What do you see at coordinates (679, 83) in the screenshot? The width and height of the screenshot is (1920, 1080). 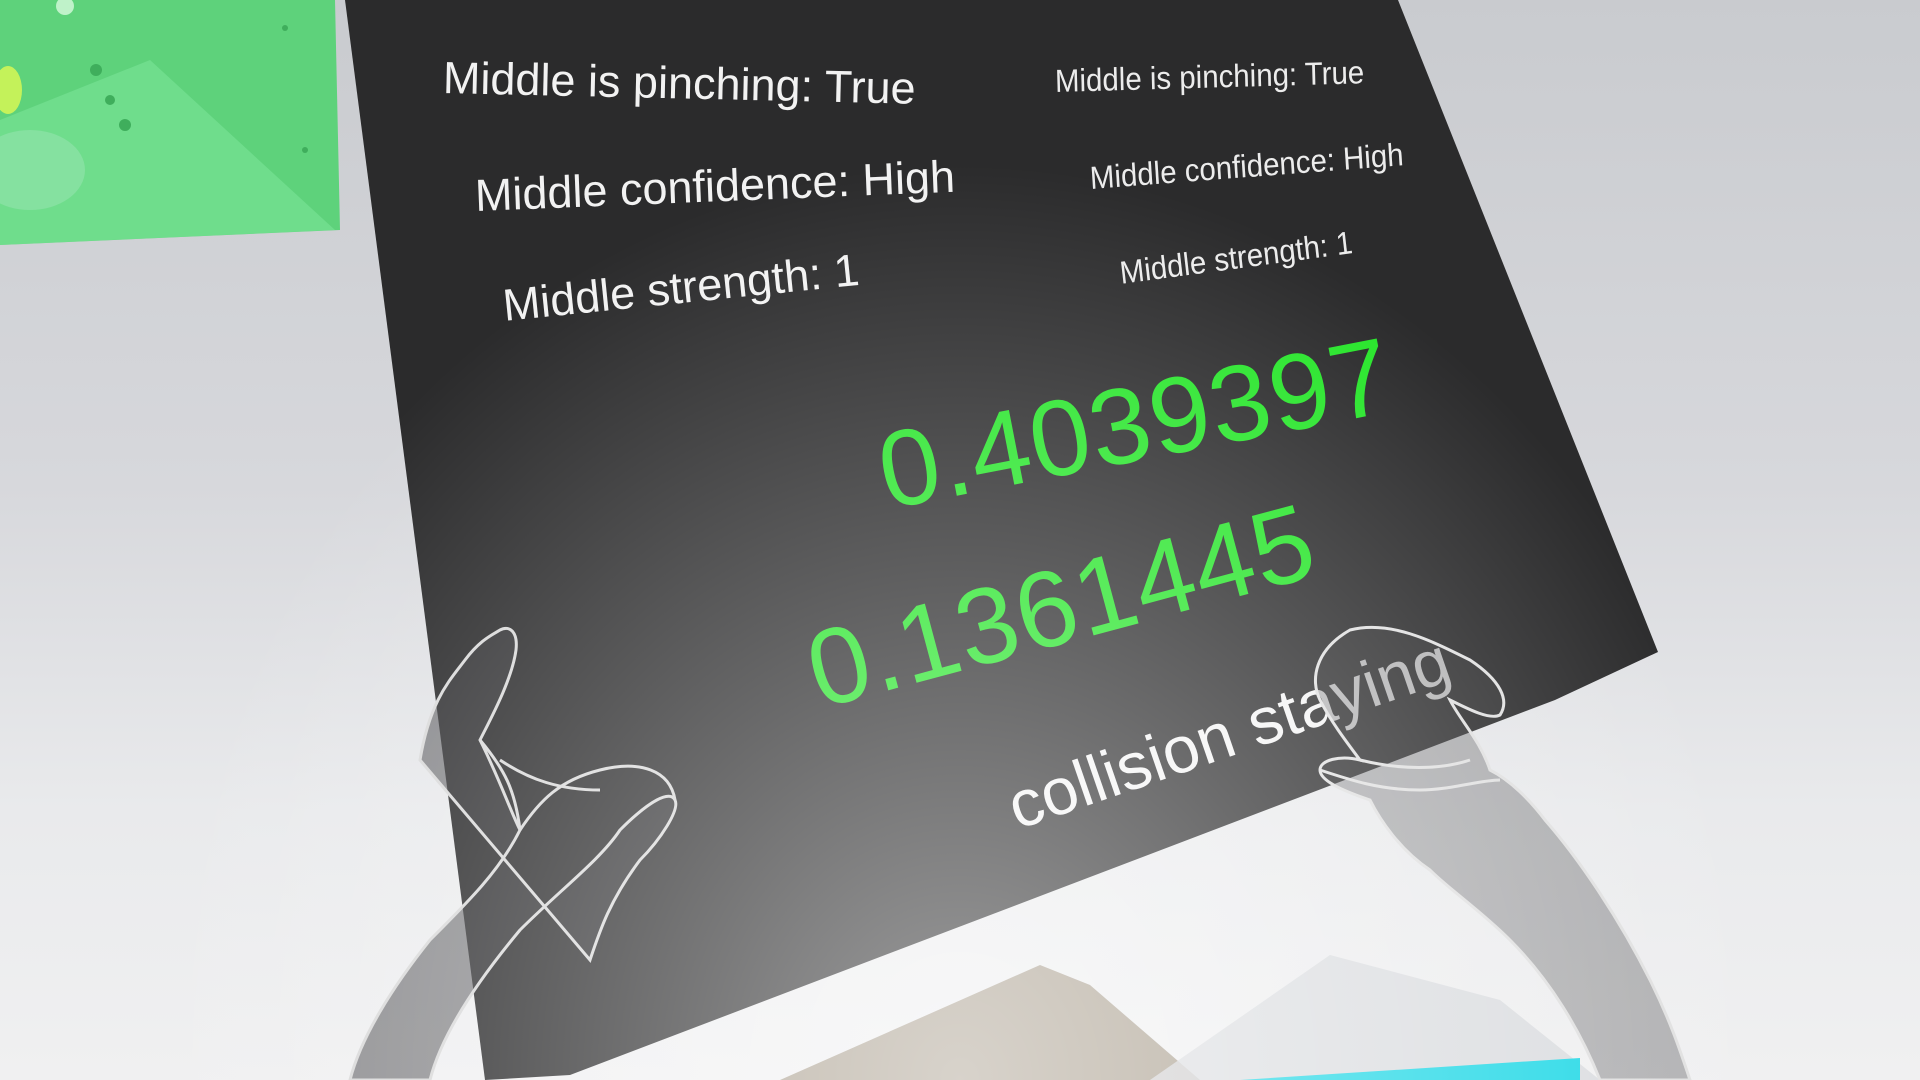 I see `left-pinching-label: Middle is pinching: True` at bounding box center [679, 83].